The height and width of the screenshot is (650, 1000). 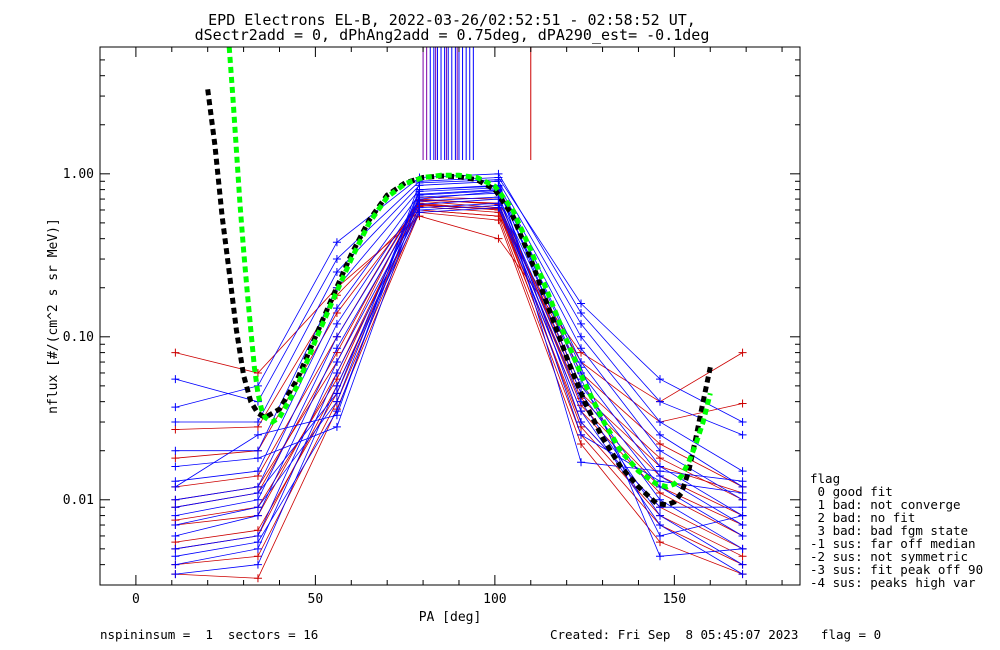 I want to click on legend-item: -4 sus: peaks high var, so click(x=893, y=582).